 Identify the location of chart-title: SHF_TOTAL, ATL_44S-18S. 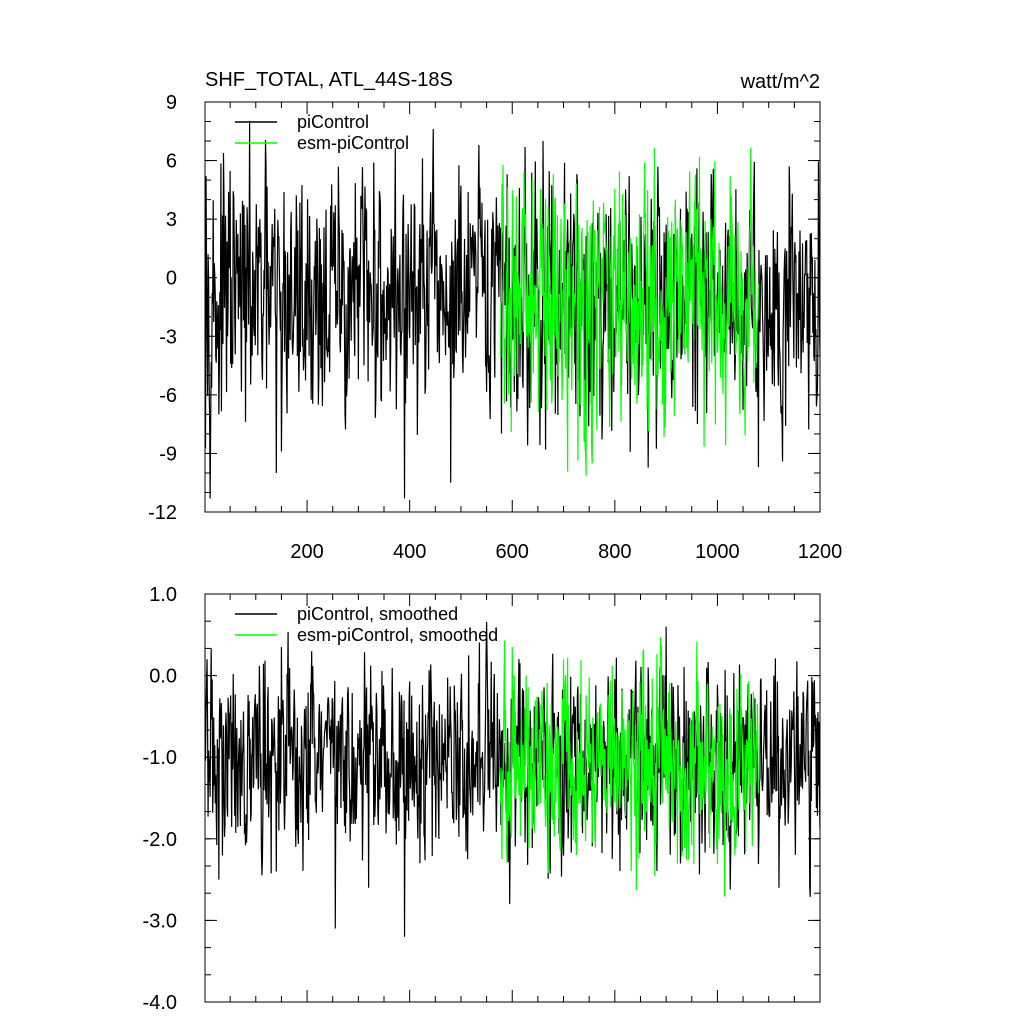
(329, 80).